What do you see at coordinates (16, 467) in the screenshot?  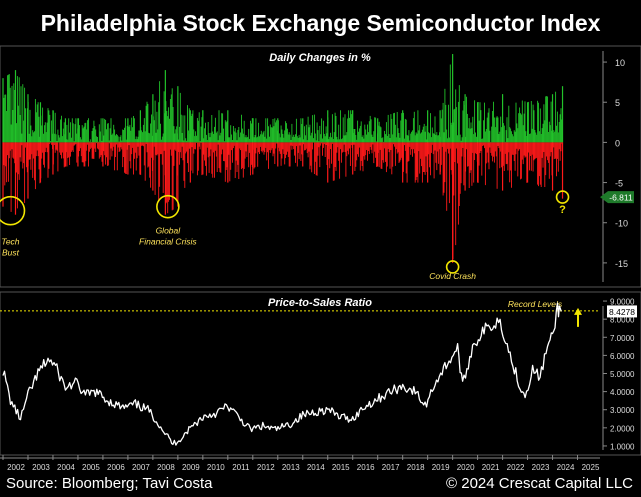 I see `x-tick-label: 2002` at bounding box center [16, 467].